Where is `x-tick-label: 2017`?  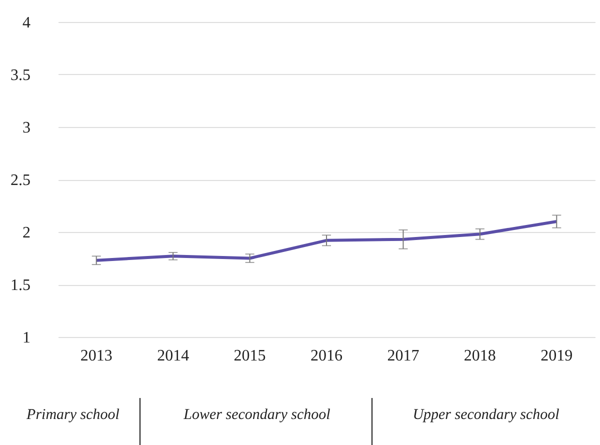 x-tick-label: 2017 is located at coordinates (403, 356).